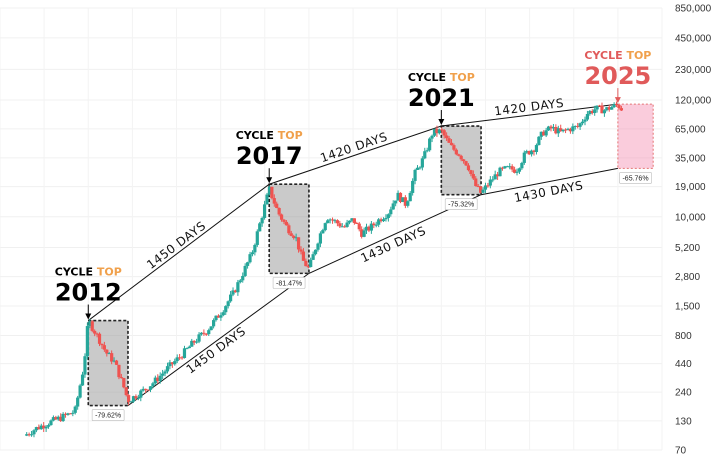  I want to click on drawdown-percent: -75.32%, so click(461, 205).